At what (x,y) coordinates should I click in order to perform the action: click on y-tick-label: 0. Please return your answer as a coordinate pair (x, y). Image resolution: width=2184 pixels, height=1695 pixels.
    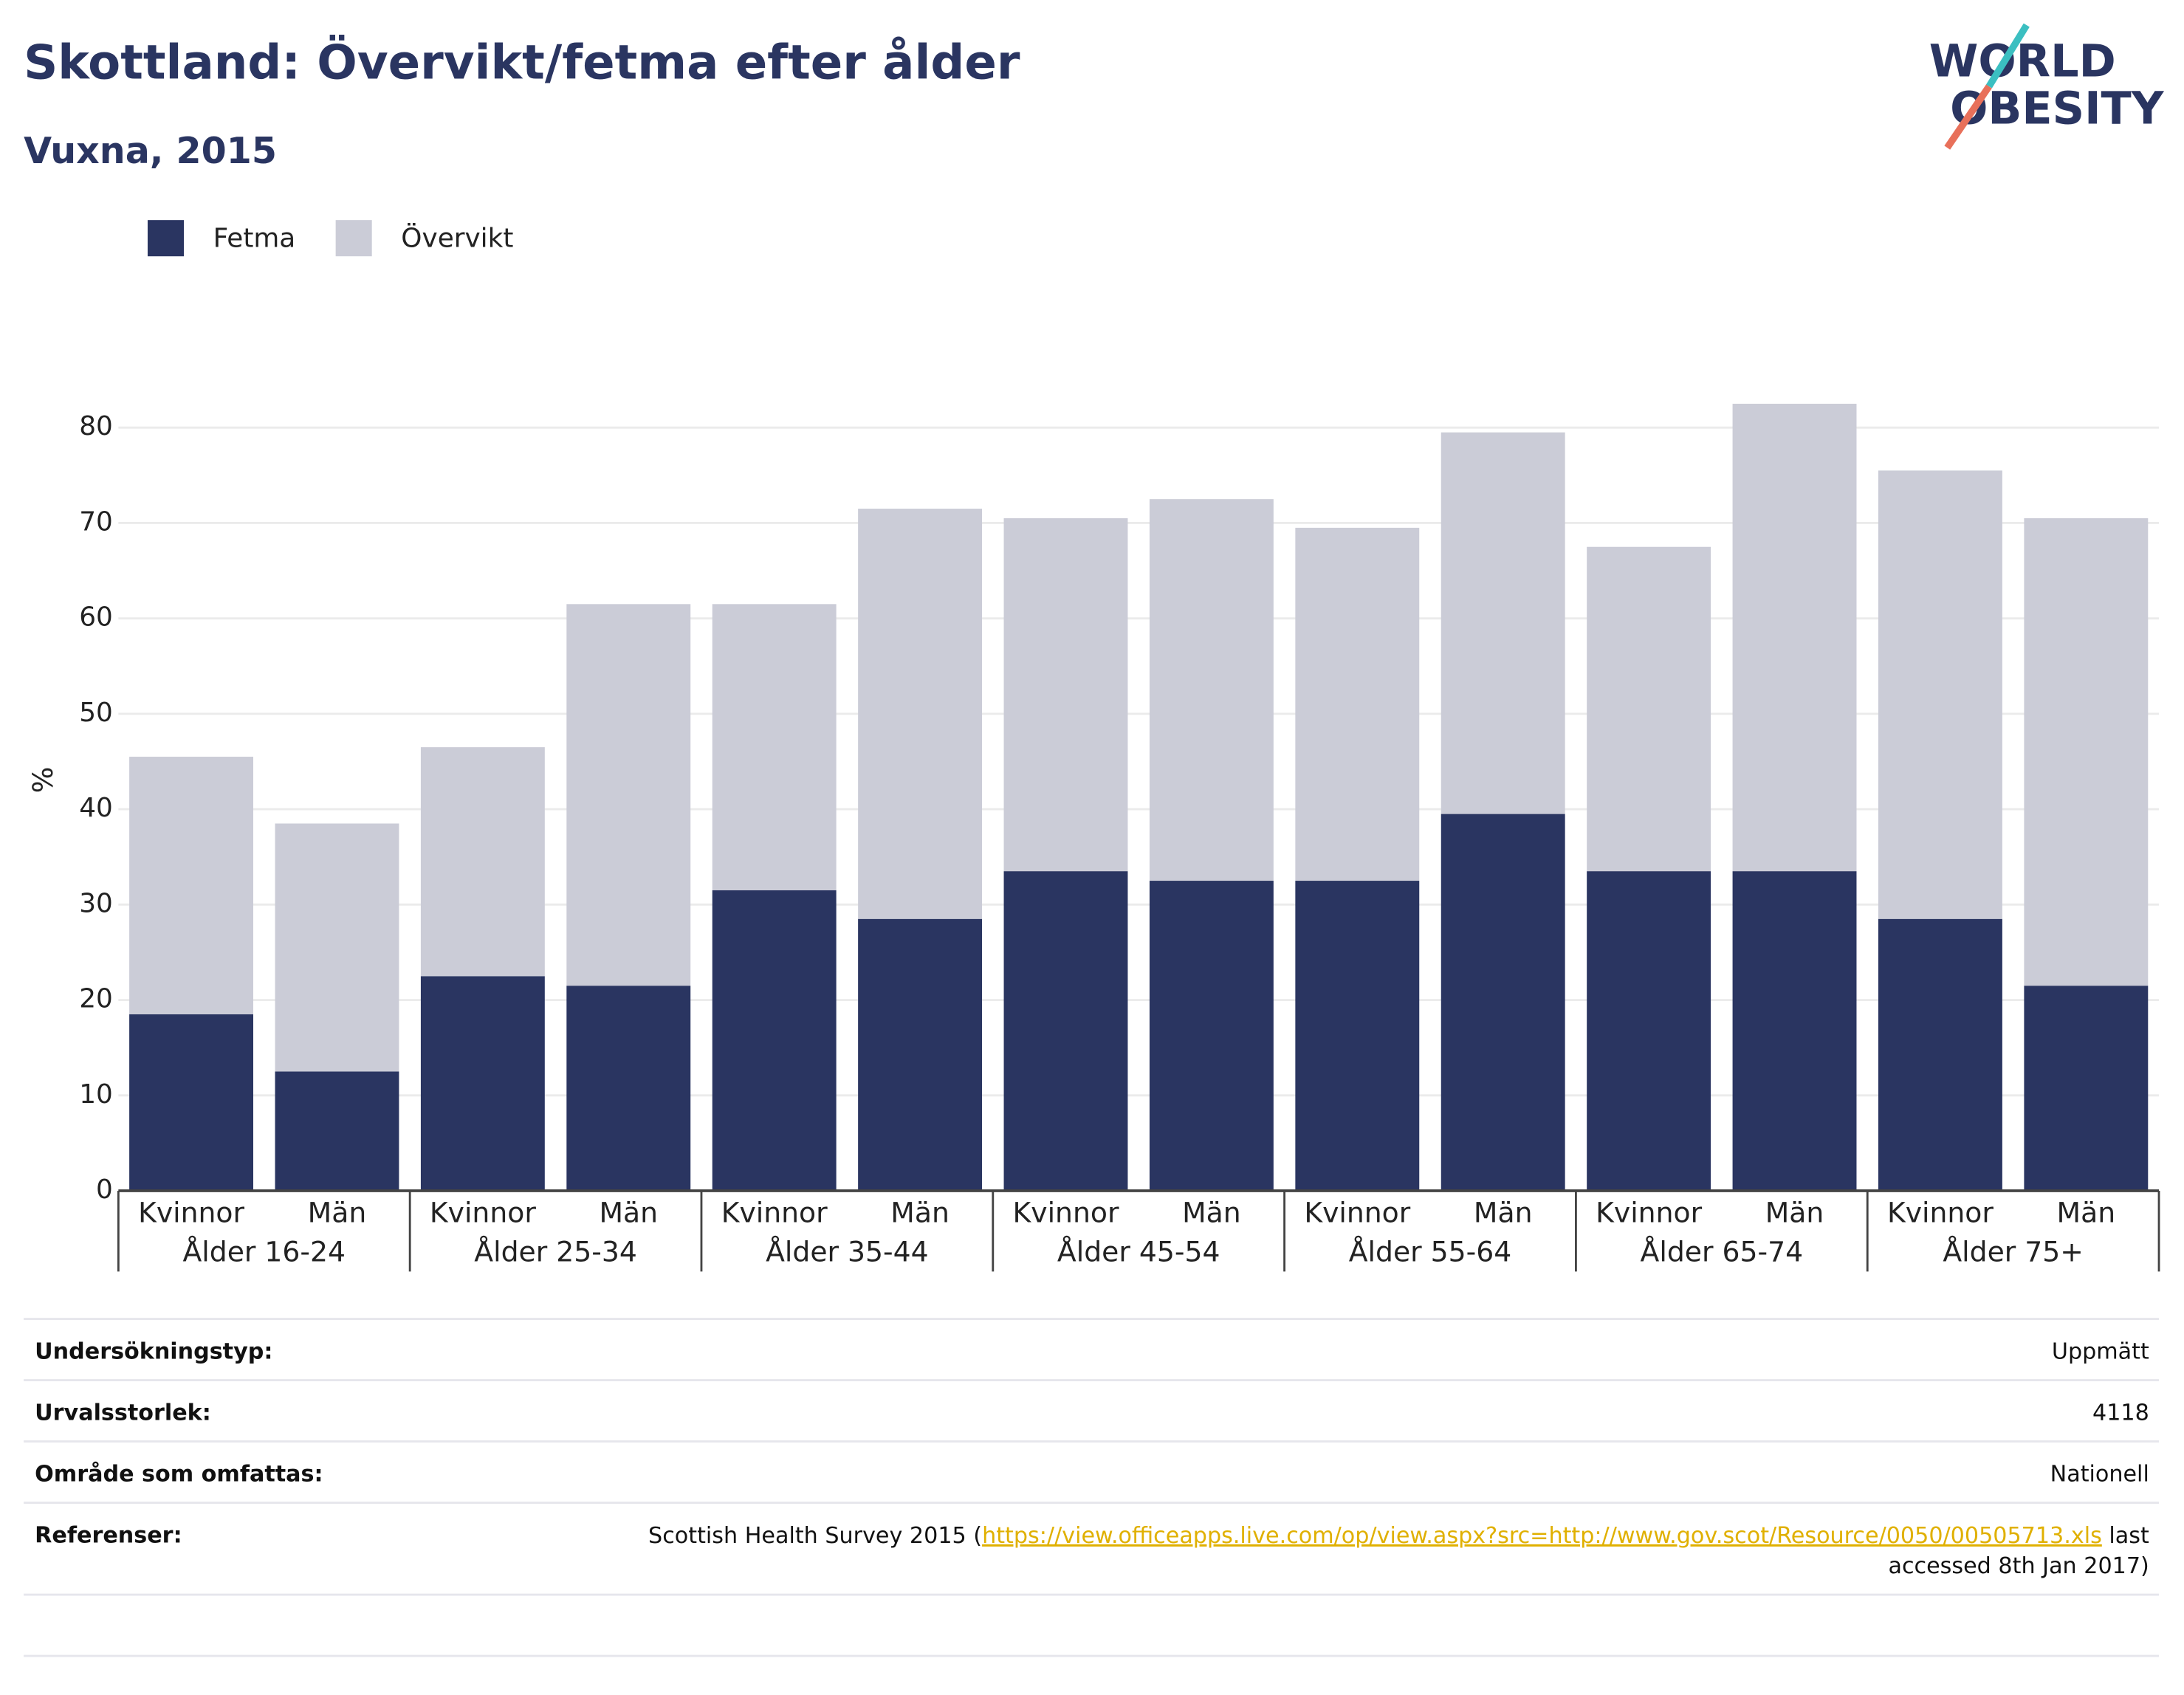
    Looking at the image, I should click on (105, 1190).